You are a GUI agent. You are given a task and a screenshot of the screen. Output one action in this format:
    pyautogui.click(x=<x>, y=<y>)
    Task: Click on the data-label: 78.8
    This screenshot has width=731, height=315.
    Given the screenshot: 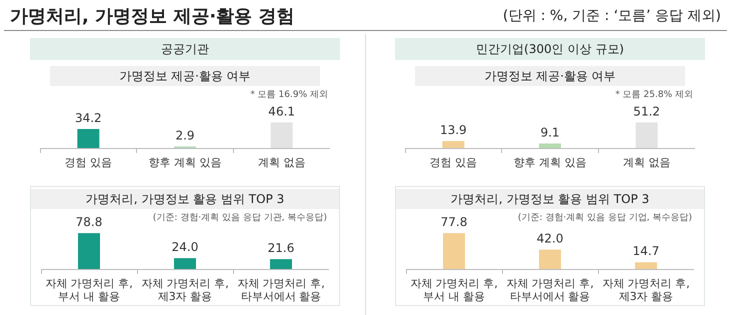 What is the action you would take?
    pyautogui.click(x=89, y=222)
    